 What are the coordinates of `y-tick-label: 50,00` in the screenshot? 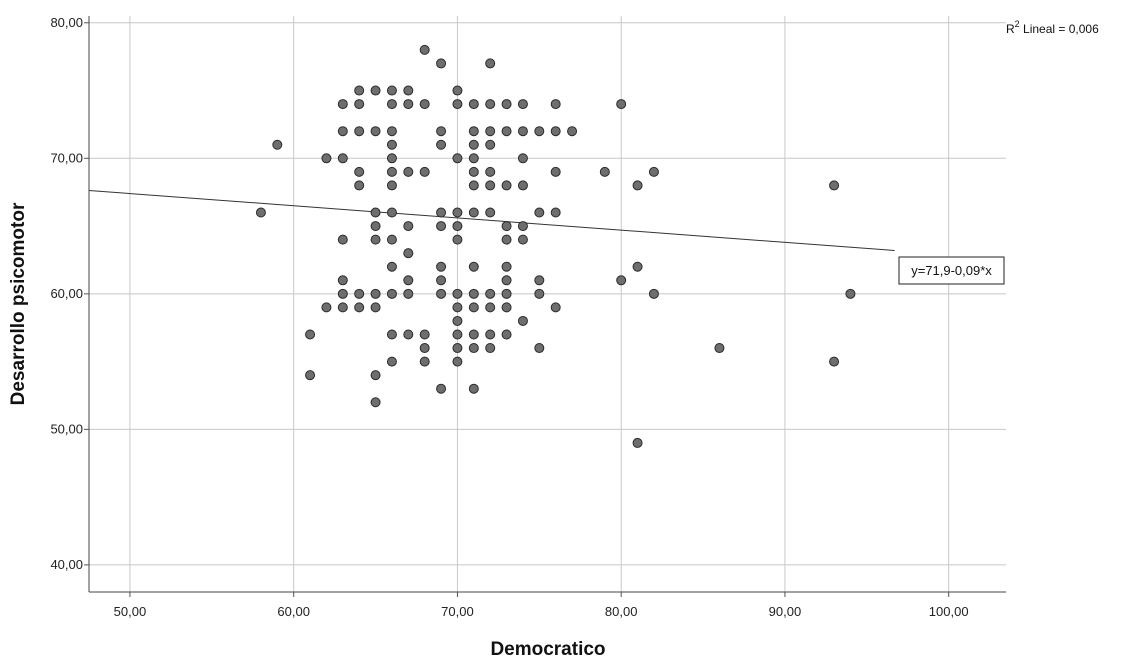 It's located at (66, 428).